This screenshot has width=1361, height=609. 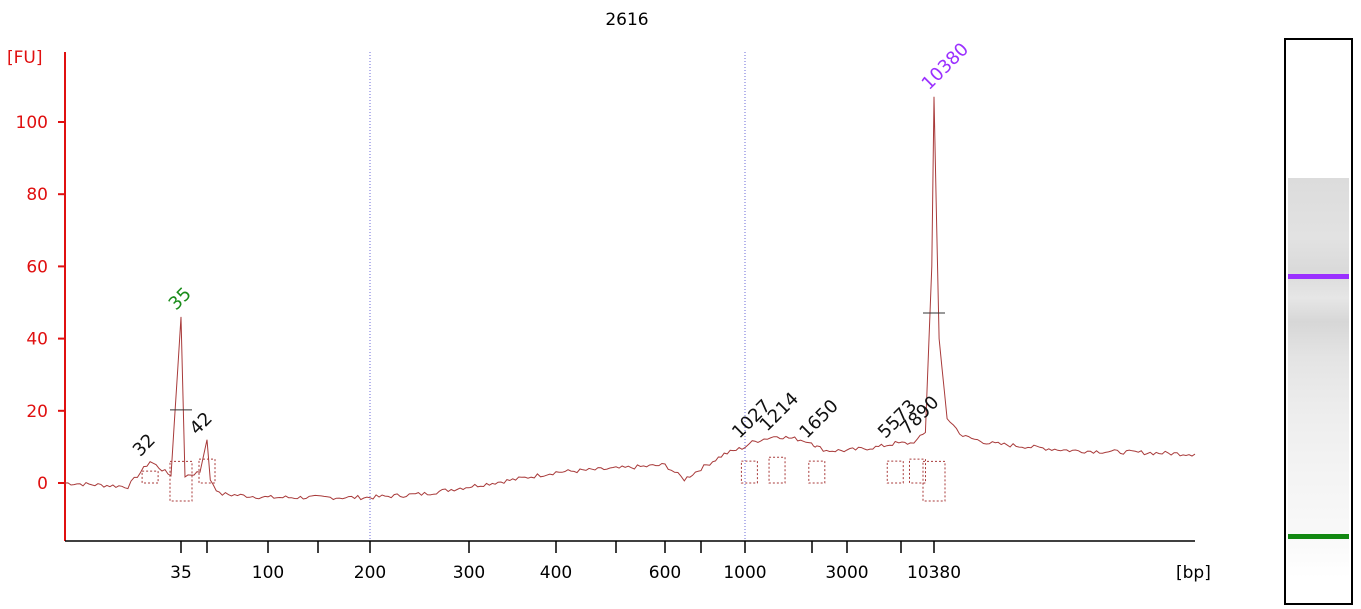 What do you see at coordinates (744, 573) in the screenshot?
I see `x-tick-label: 1000` at bounding box center [744, 573].